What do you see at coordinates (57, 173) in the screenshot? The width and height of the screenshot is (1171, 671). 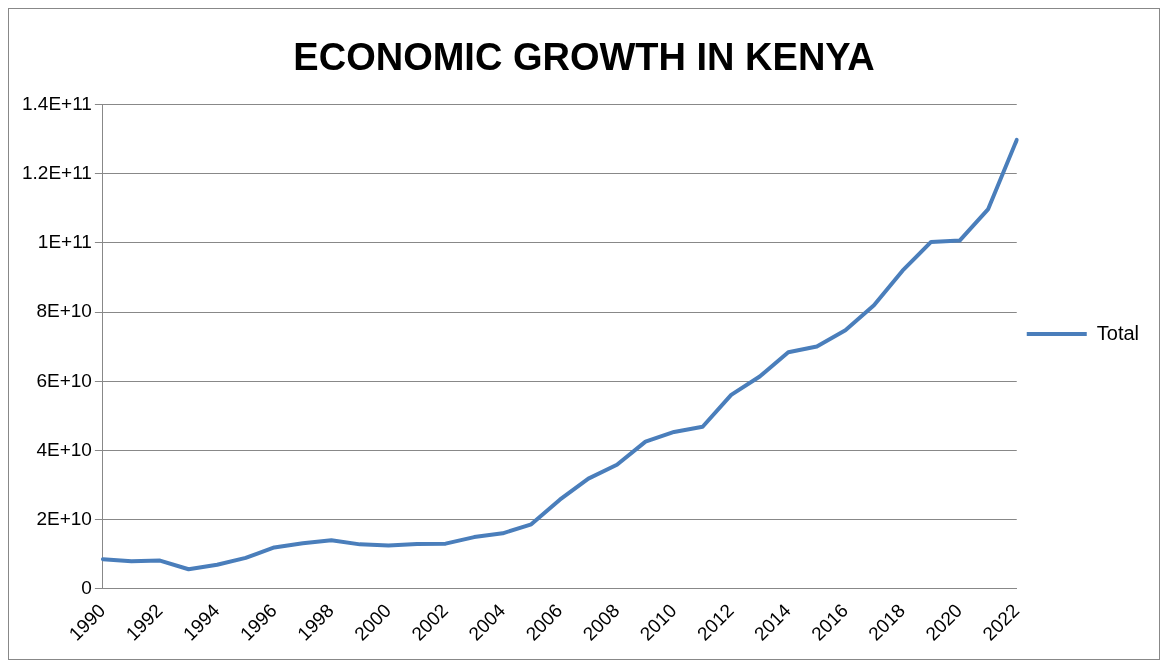 I see `y-tick-label: 1.2E+11` at bounding box center [57, 173].